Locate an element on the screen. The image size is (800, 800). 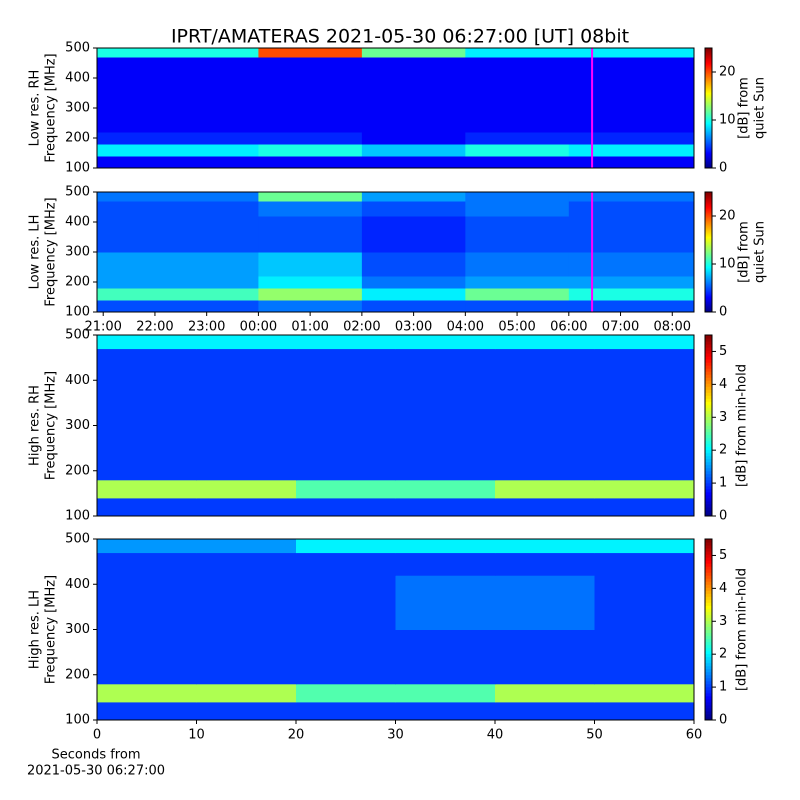
y-tick-label: 500 is located at coordinates (77, 539).